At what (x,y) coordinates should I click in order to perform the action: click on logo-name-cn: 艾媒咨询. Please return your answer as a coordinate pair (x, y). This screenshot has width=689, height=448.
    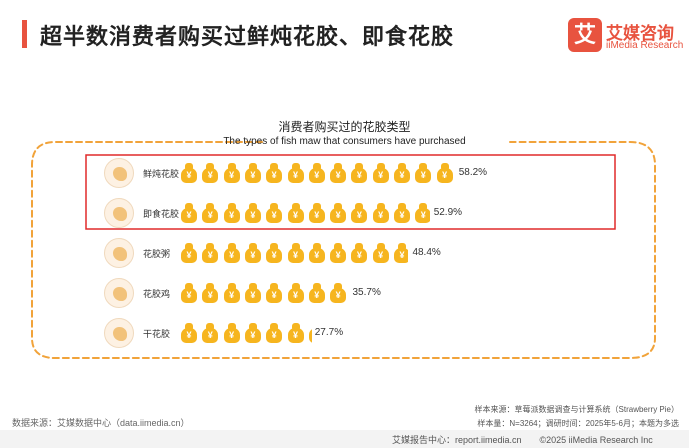
    Looking at the image, I should click on (640, 33).